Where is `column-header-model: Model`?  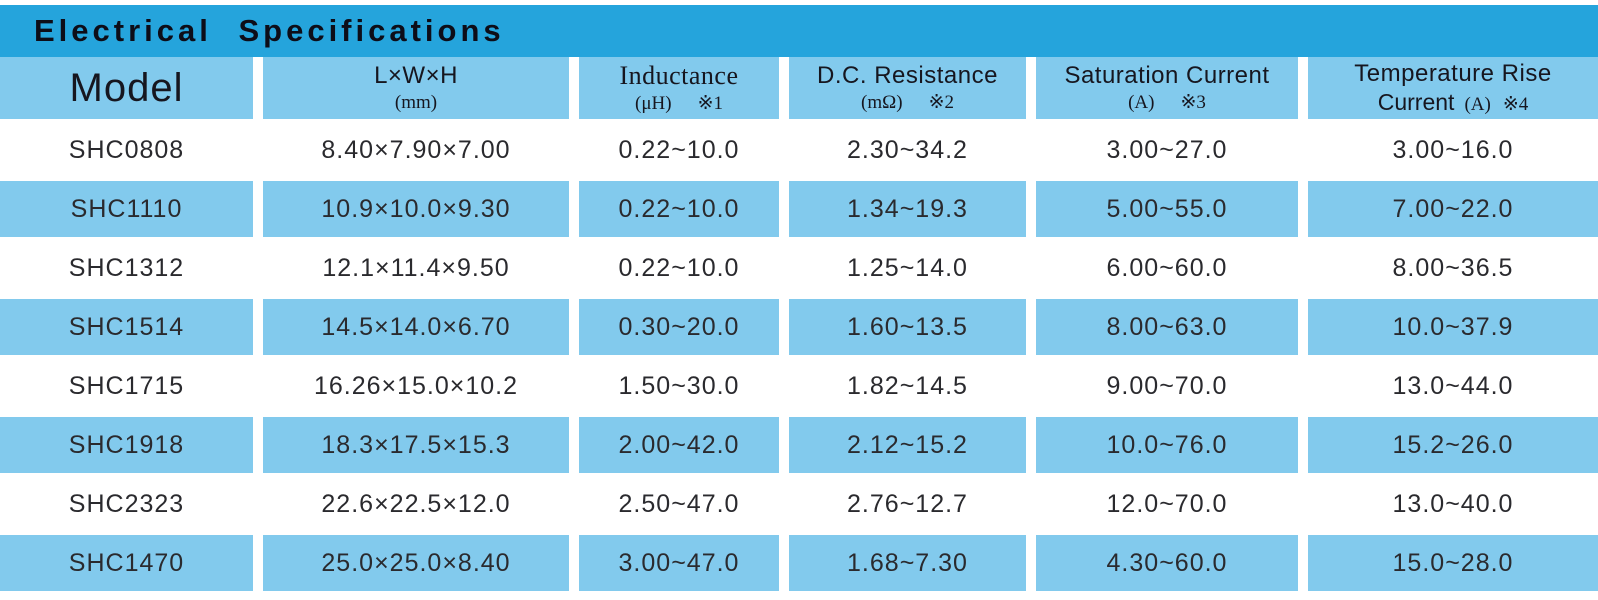 column-header-model: Model is located at coordinates (126, 88).